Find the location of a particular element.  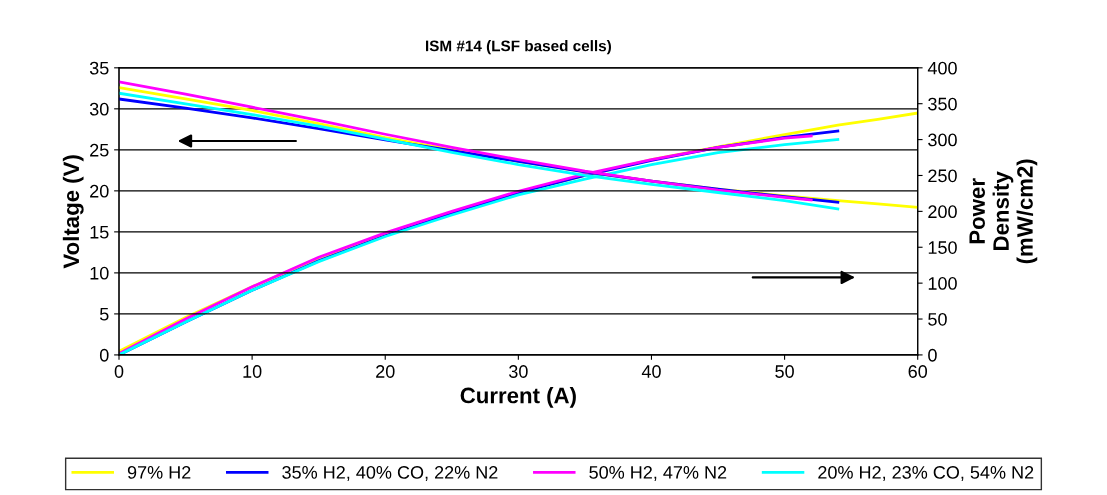

y2-tick-label: 150 is located at coordinates (942, 247).